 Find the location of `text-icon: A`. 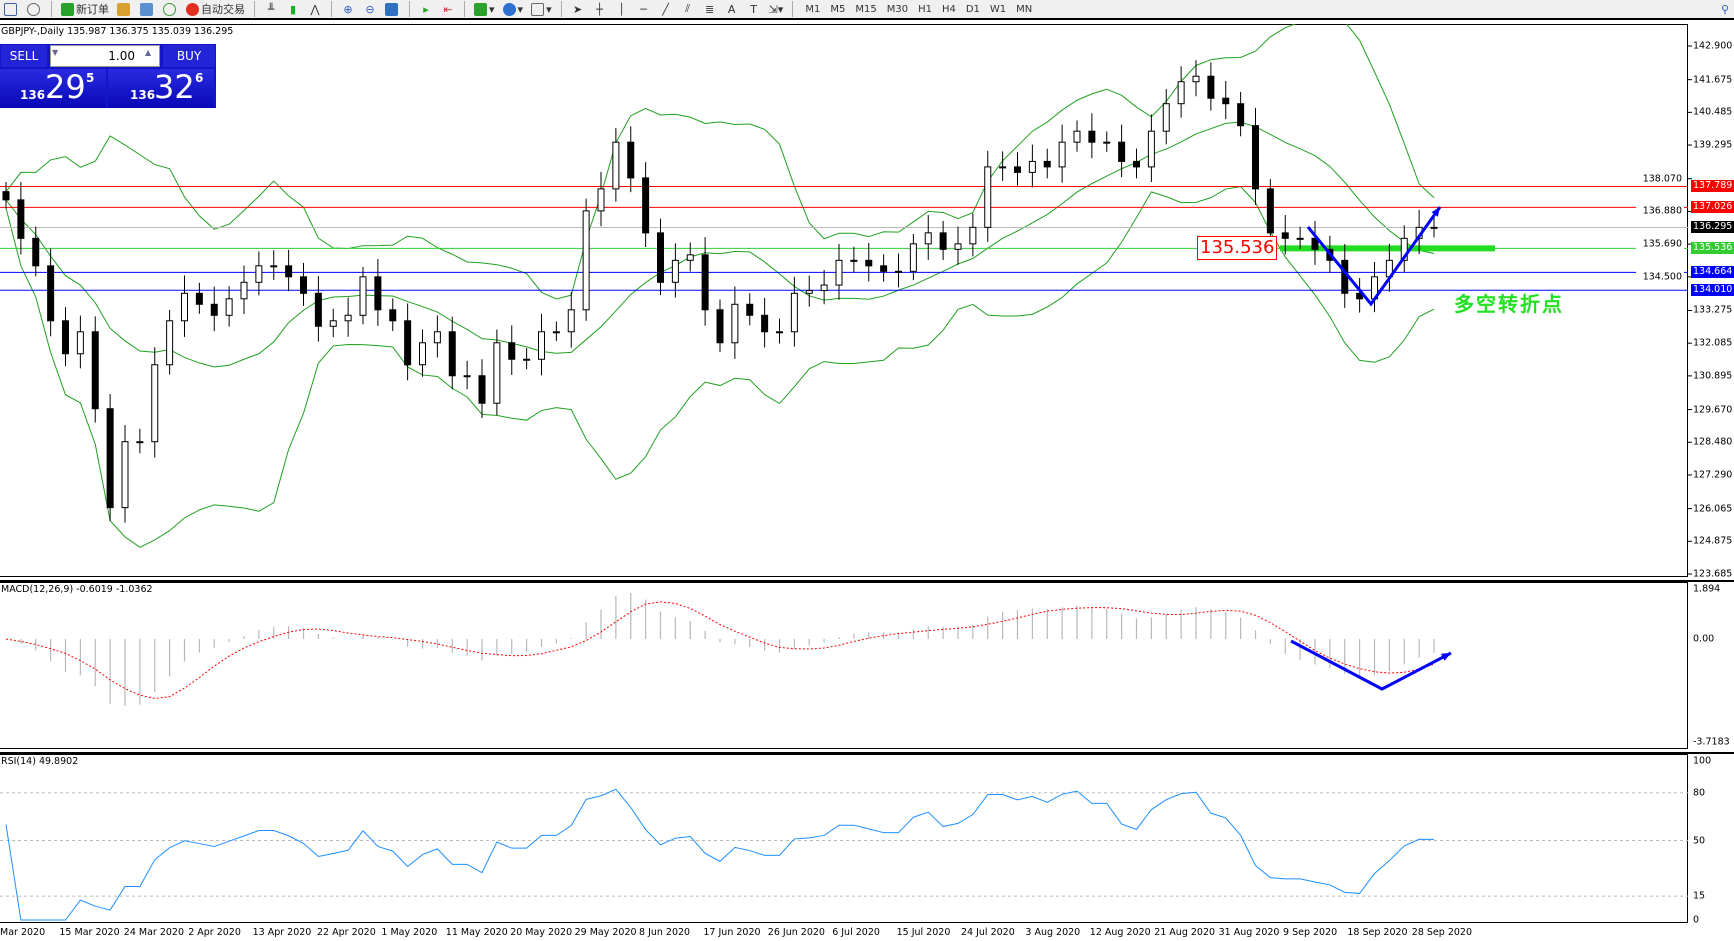

text-icon: A is located at coordinates (731, 9).